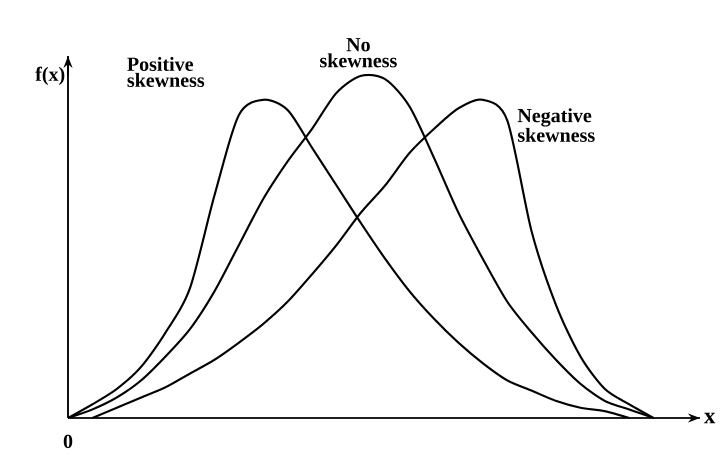  I want to click on x-axis-title: x, so click(710, 418).